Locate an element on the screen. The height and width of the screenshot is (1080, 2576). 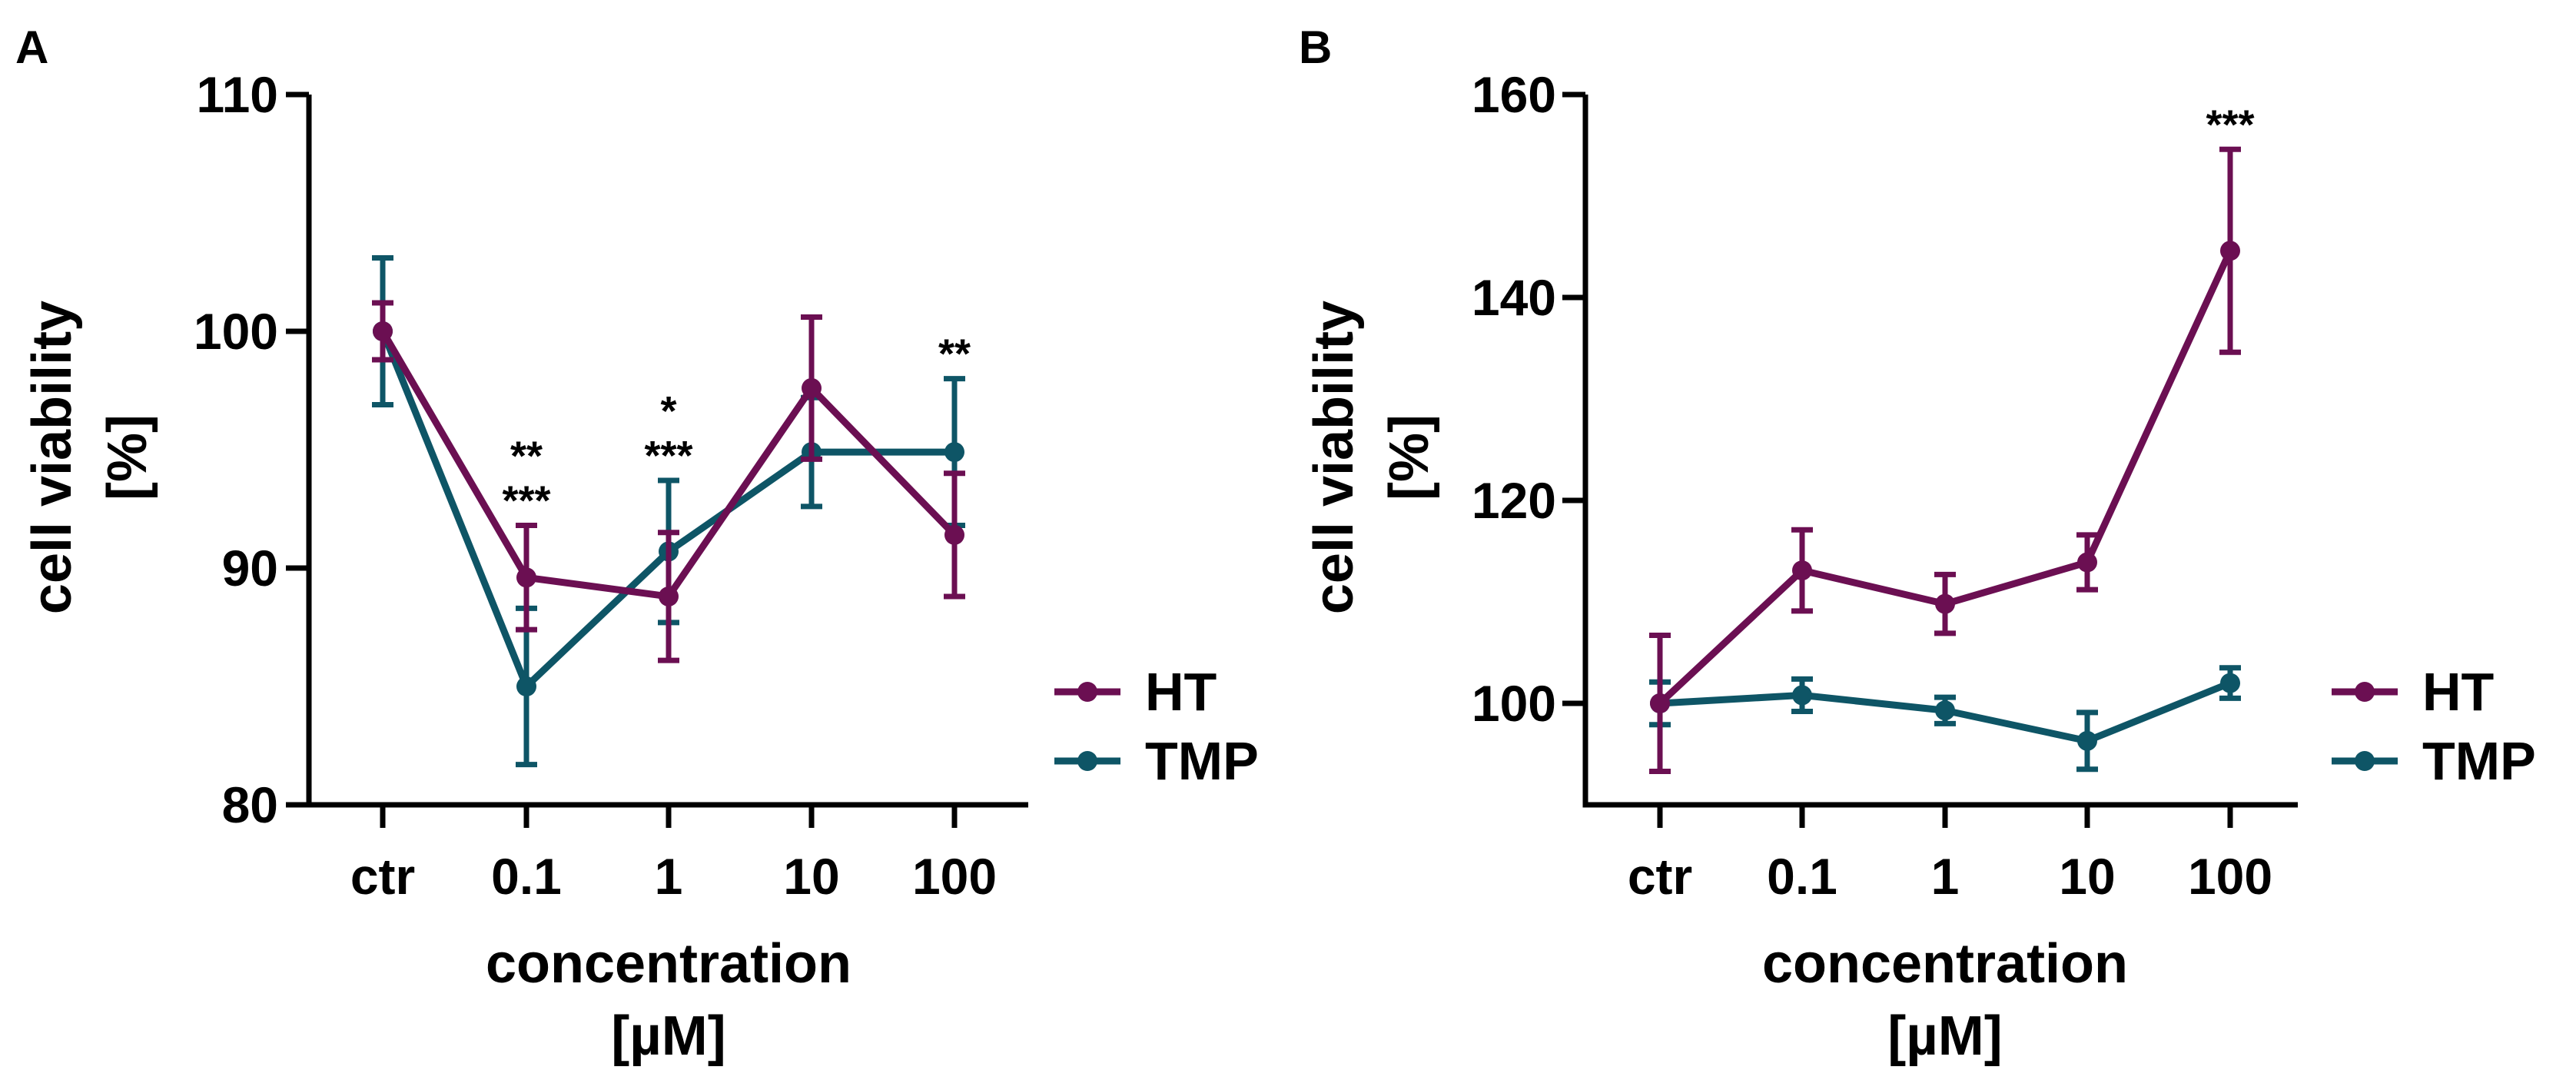
panel-letter: B is located at coordinates (1315, 47).